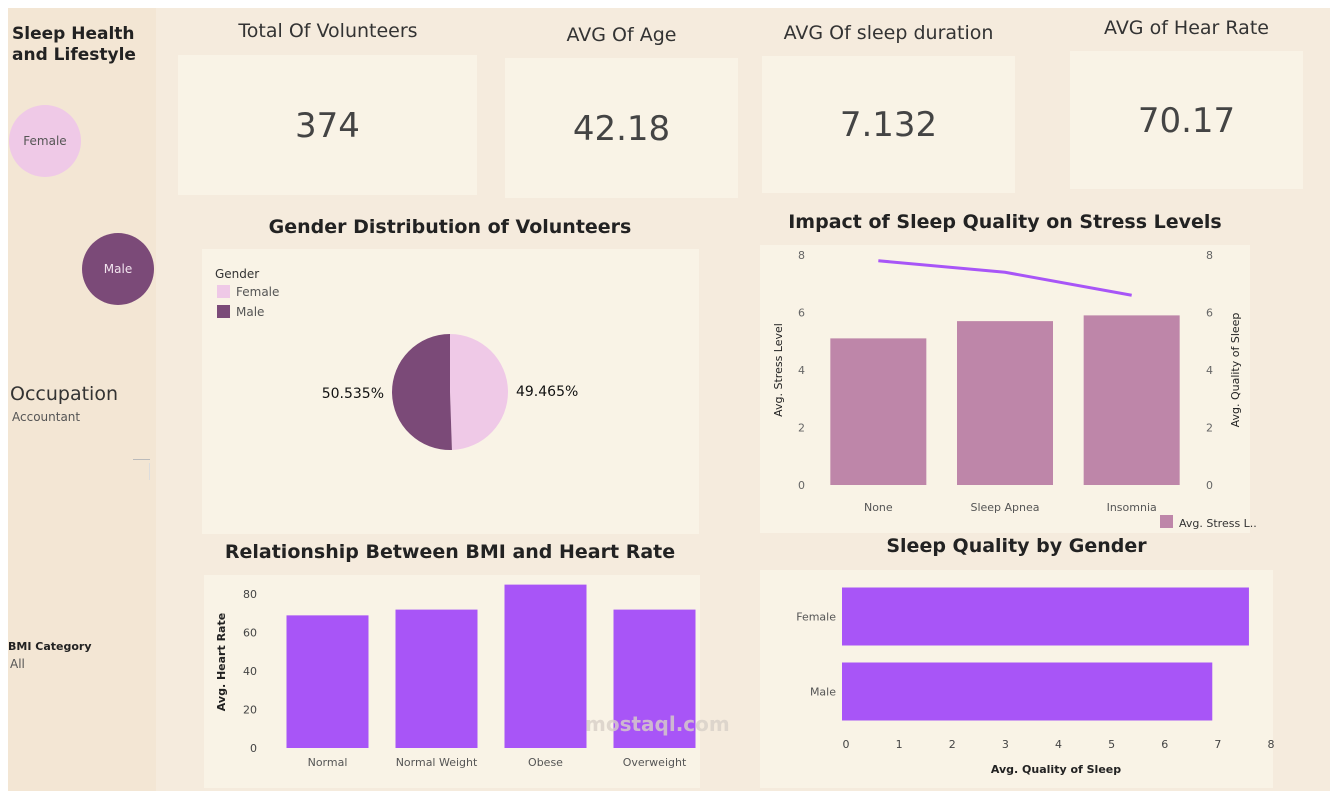 The width and height of the screenshot is (1338, 799). Describe the element at coordinates (1132, 507) in the screenshot. I see `stress-xtick: Insomnia` at that location.